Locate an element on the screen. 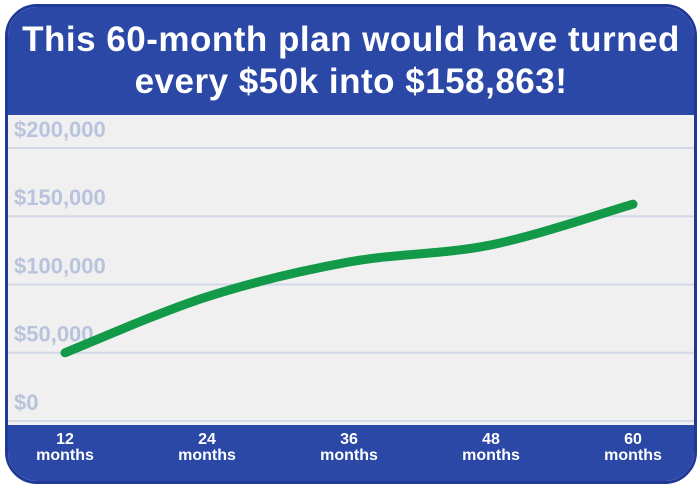 The height and width of the screenshot is (489, 700). x-tick-label: 24 months is located at coordinates (207, 447).